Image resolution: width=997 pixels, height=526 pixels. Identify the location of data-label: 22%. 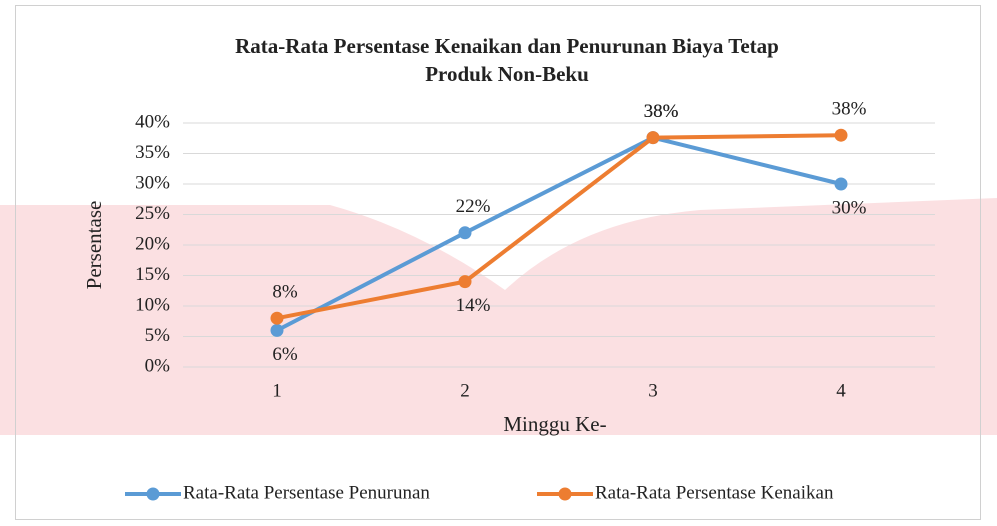
(473, 206).